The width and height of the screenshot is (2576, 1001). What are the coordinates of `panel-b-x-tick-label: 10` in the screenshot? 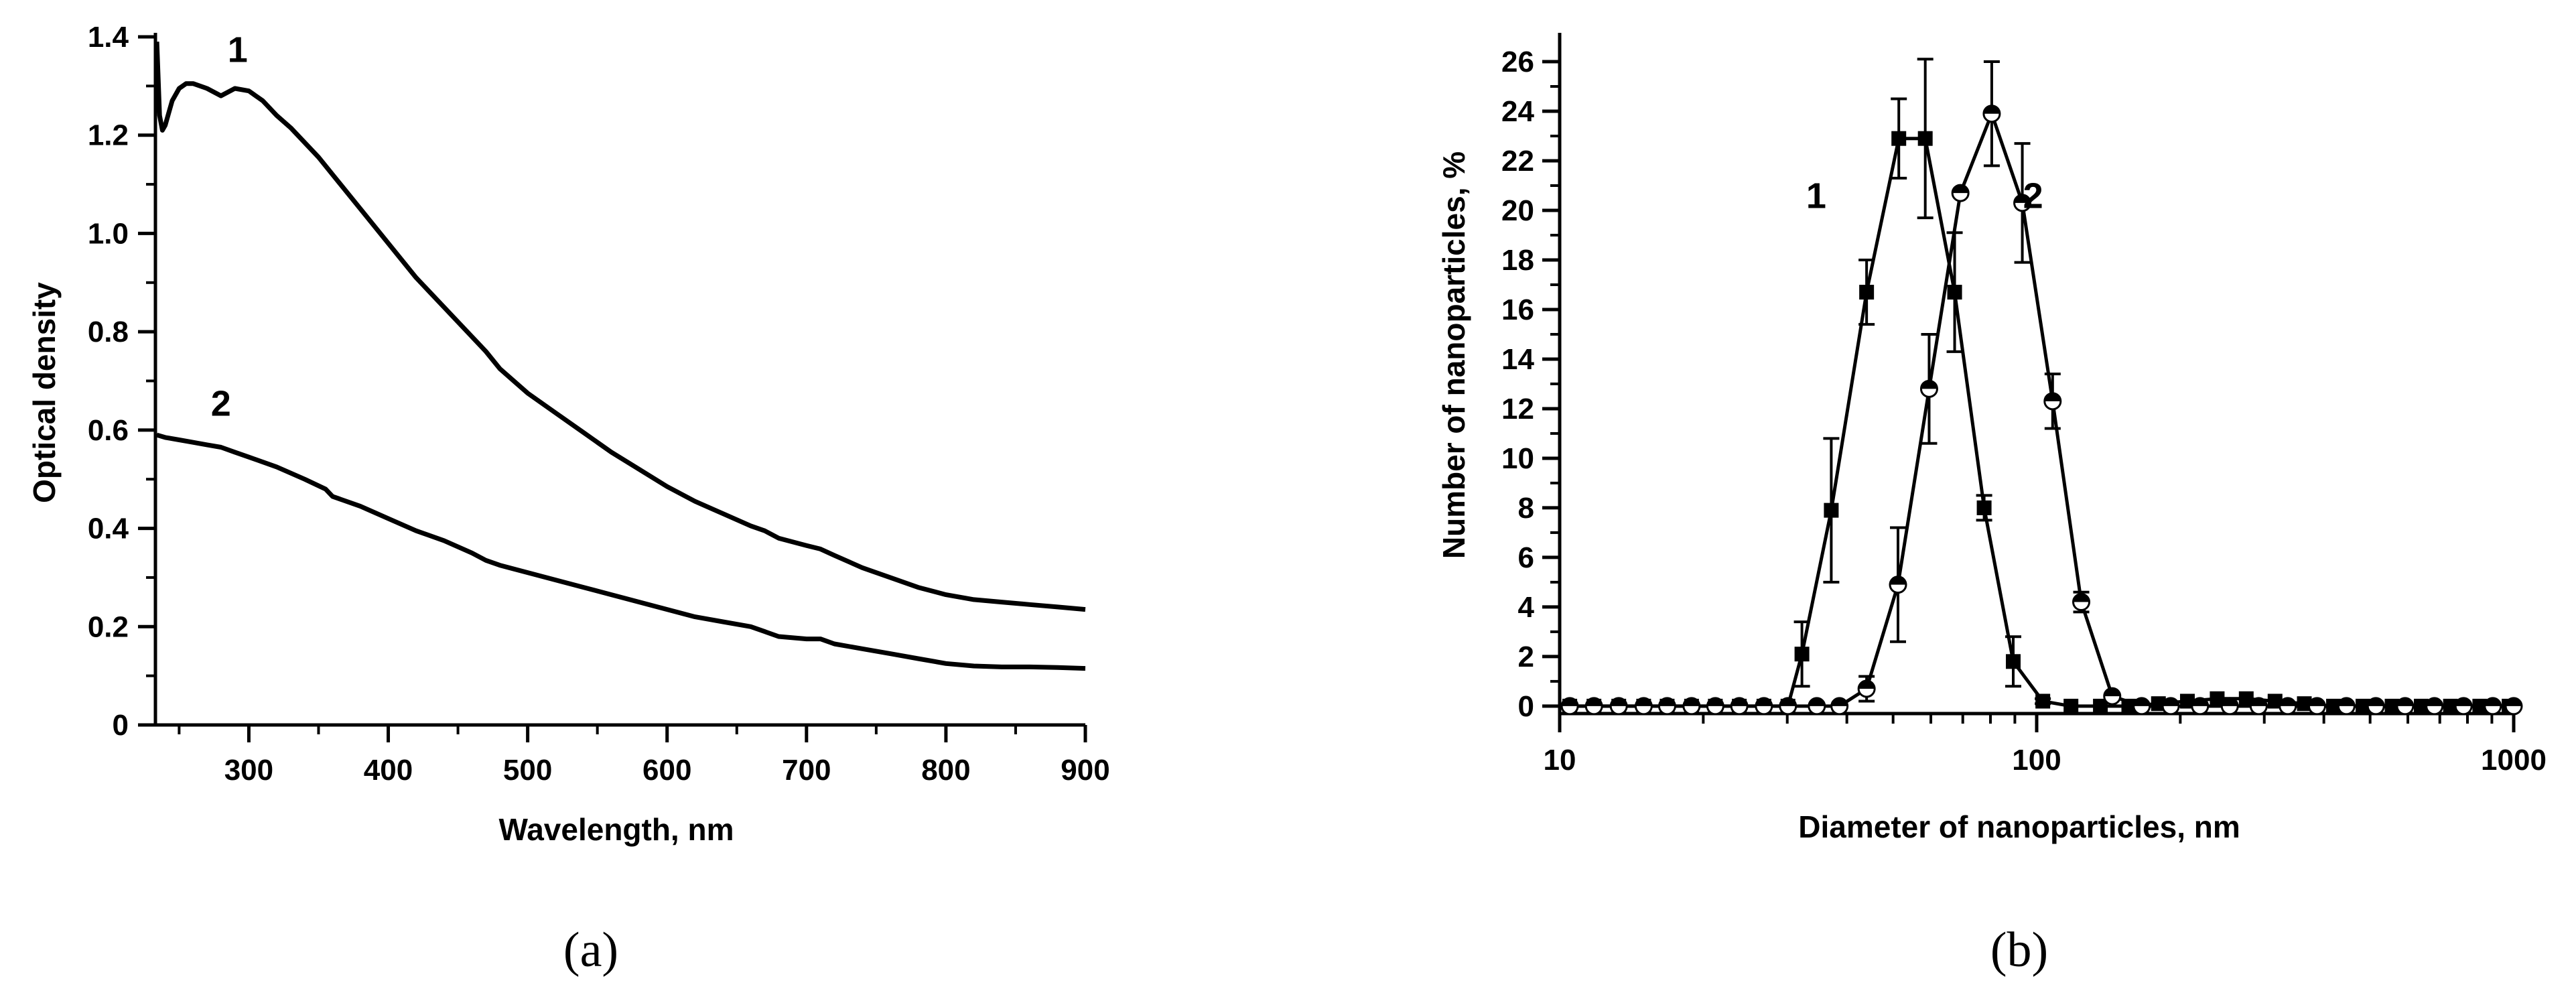 It's located at (1560, 760).